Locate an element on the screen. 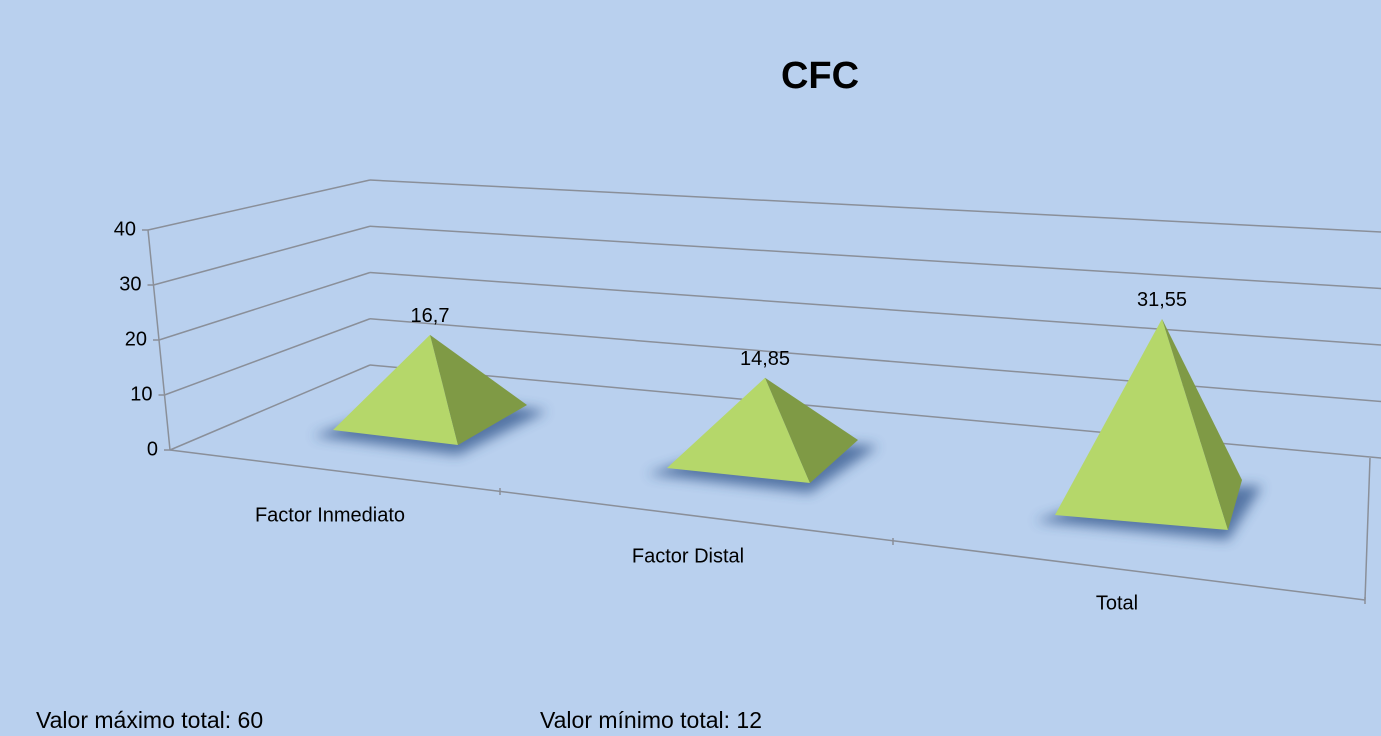 The height and width of the screenshot is (736, 1381). x-tick-label: Factor Inmediato is located at coordinates (330, 515).